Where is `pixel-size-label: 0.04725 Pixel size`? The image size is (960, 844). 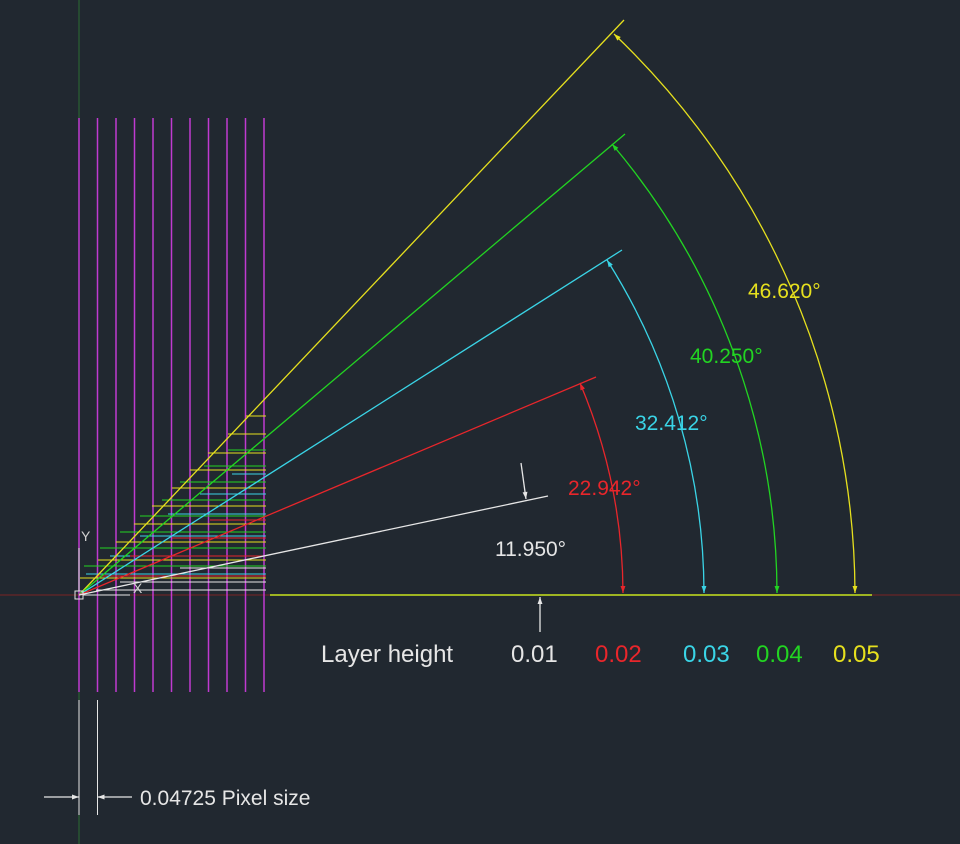
pixel-size-label: 0.04725 Pixel size is located at coordinates (225, 798).